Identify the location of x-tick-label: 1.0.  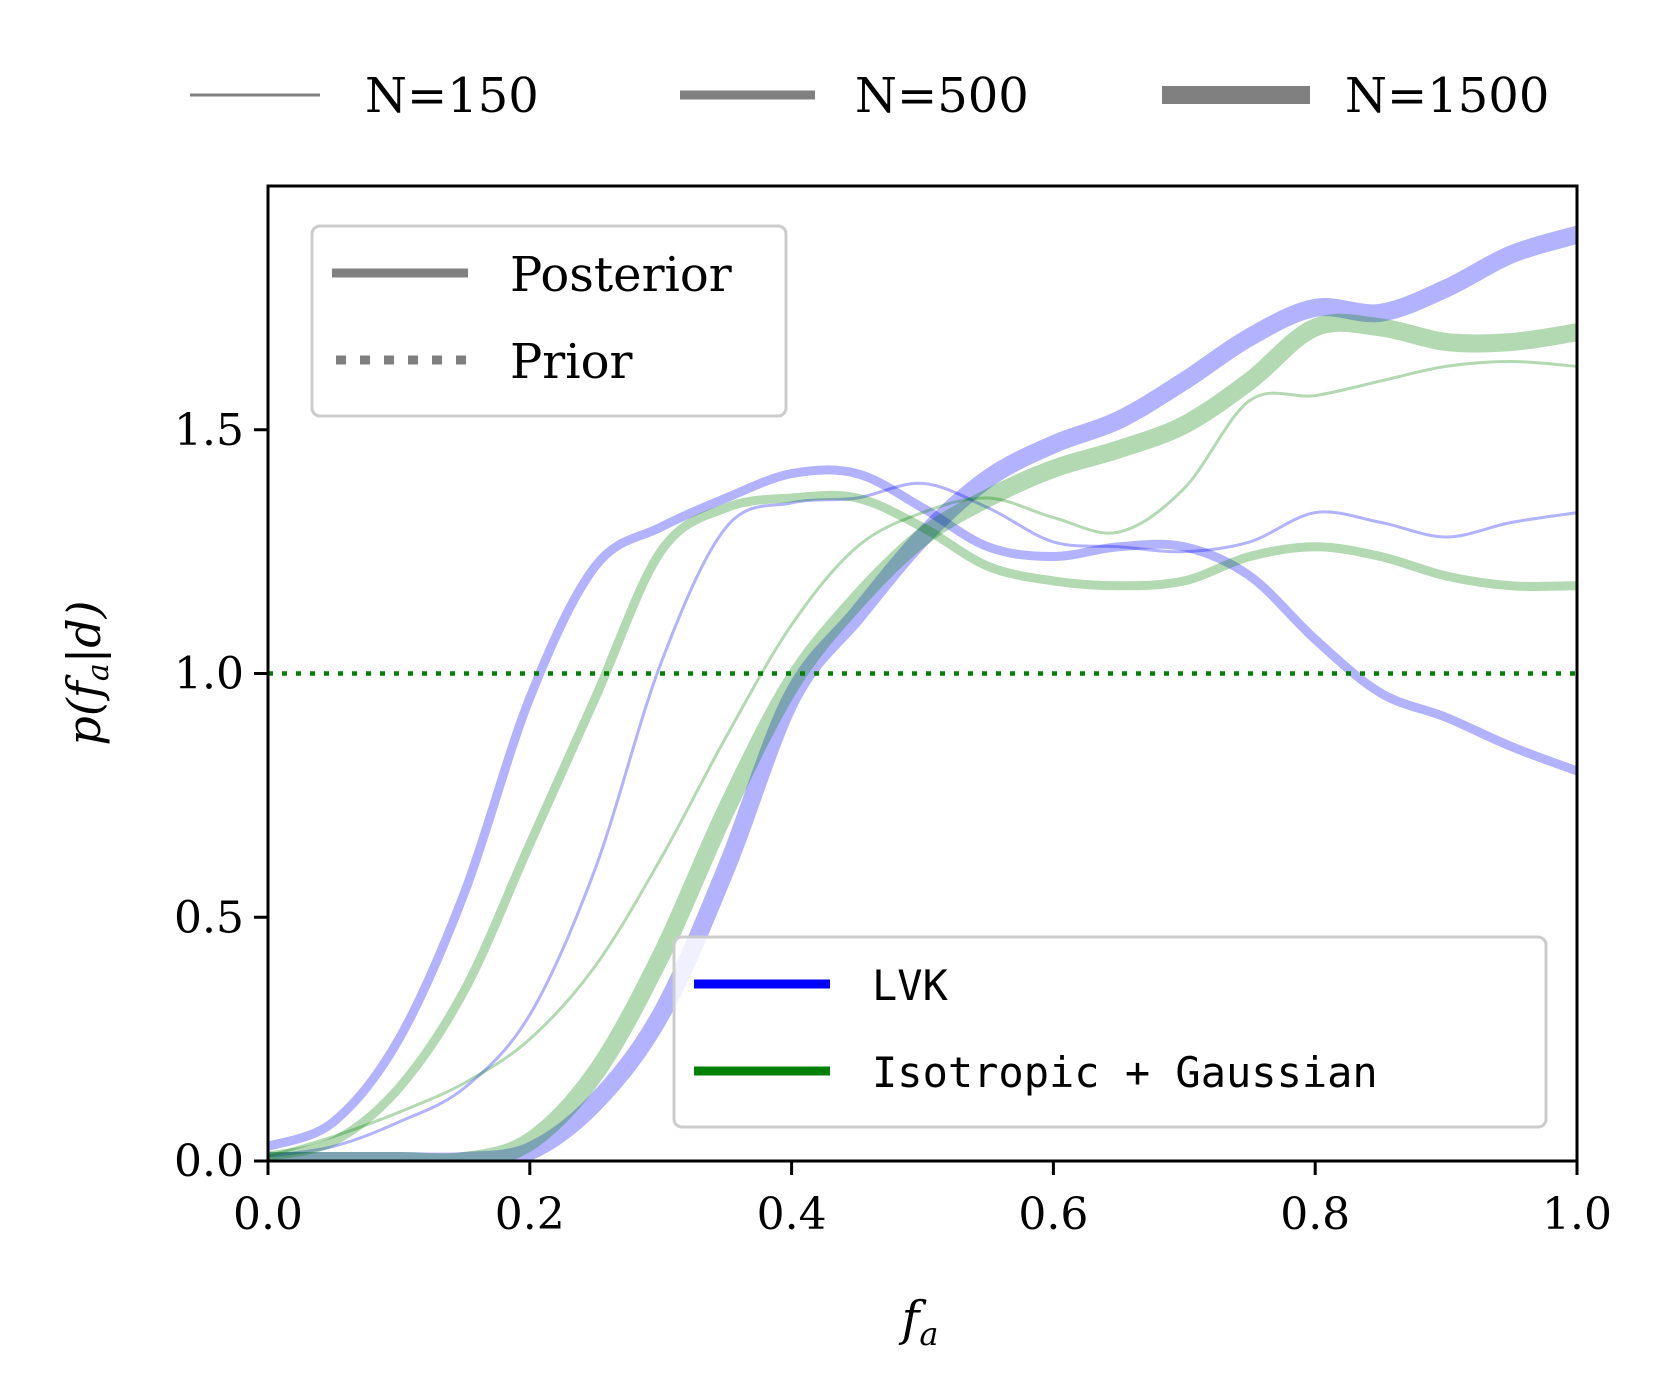
(1577, 1214).